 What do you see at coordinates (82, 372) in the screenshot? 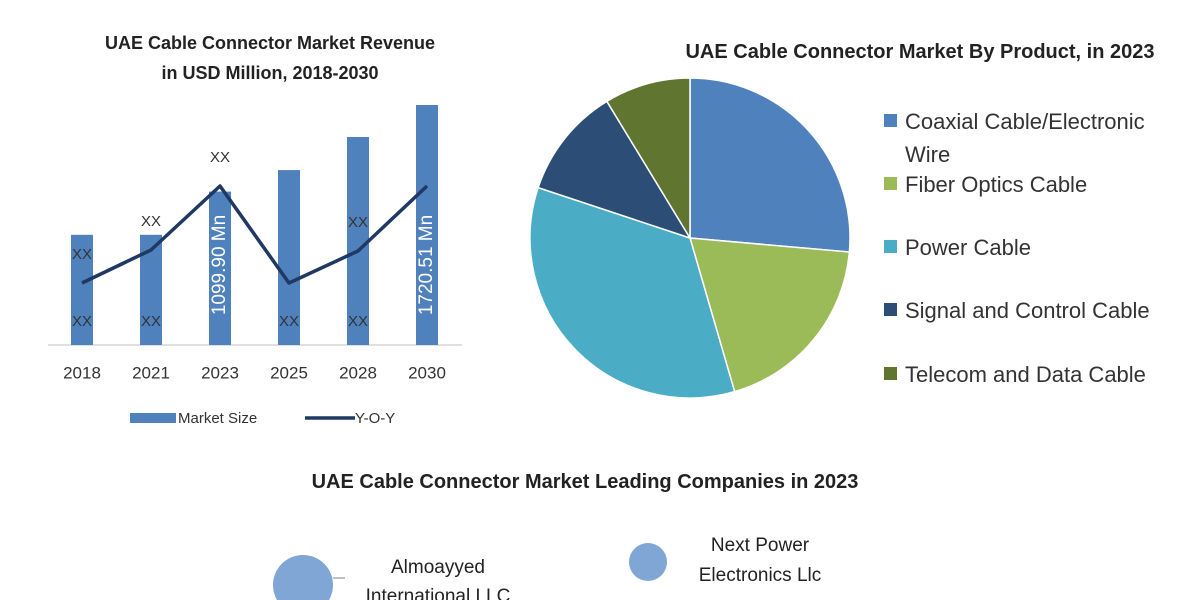
I see `x-tick-label: 2018` at bounding box center [82, 372].